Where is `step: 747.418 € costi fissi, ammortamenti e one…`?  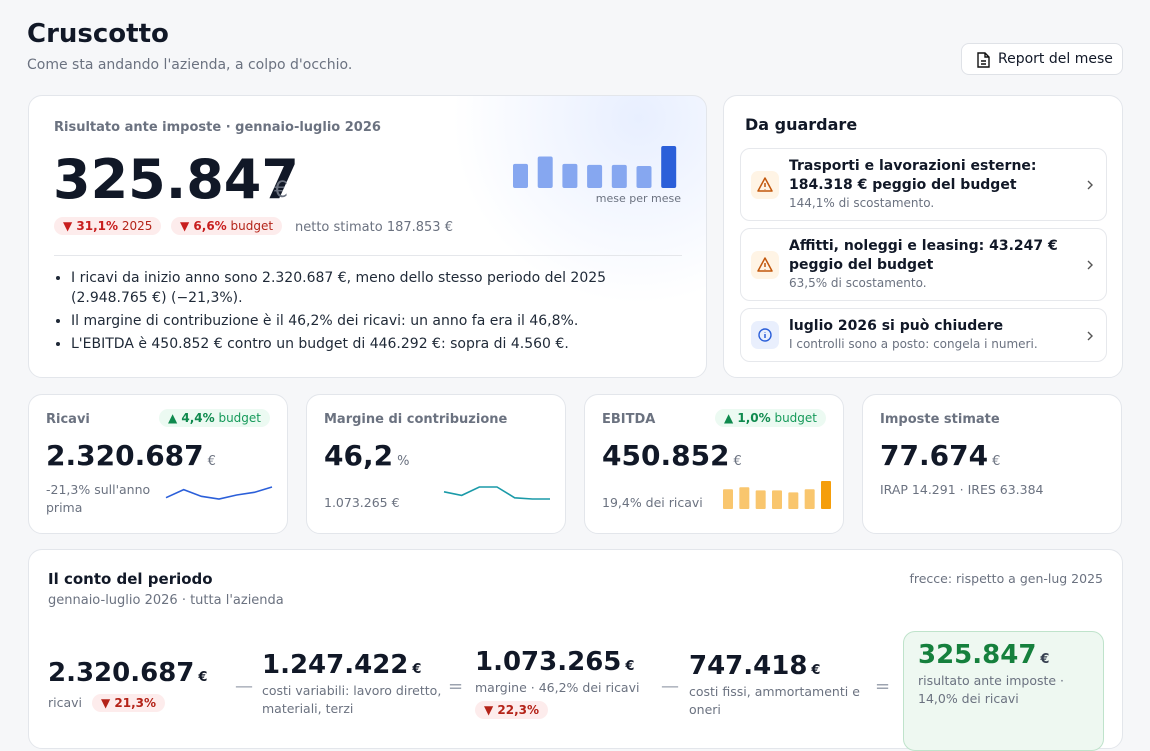 step: 747.418 € costi fissi, ammortamenti e one… is located at coordinates (779, 685).